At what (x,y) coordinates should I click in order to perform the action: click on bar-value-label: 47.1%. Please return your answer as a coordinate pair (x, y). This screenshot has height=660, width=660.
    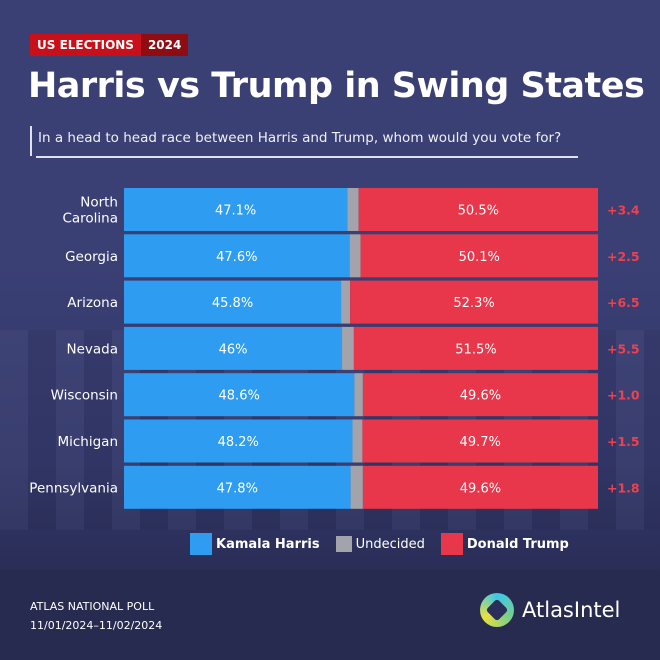
    Looking at the image, I should click on (235, 211).